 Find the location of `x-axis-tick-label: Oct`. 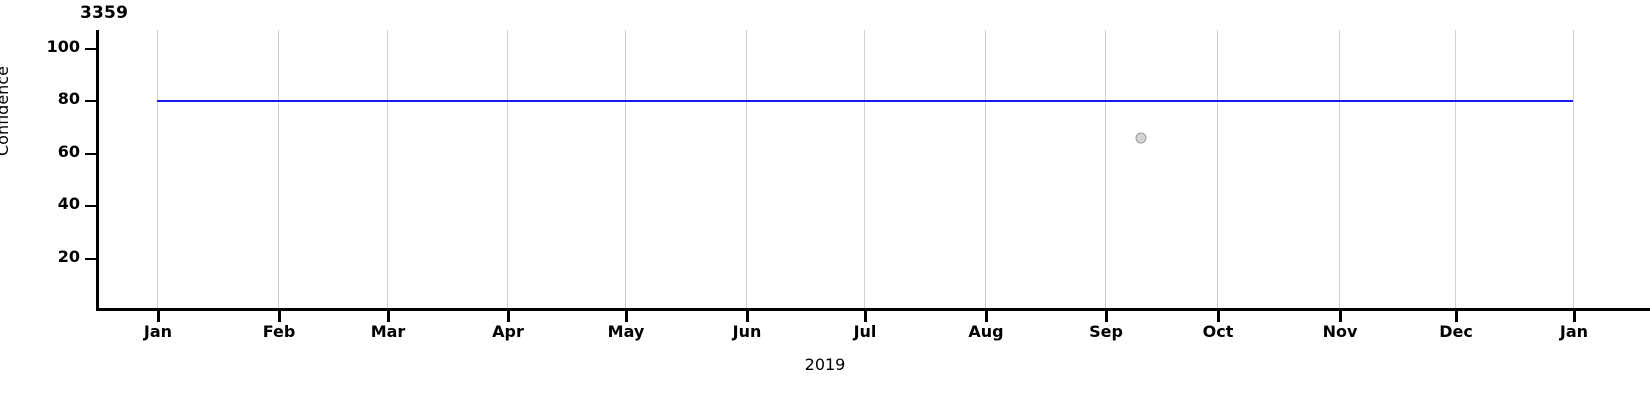

x-axis-tick-label: Oct is located at coordinates (1218, 331).